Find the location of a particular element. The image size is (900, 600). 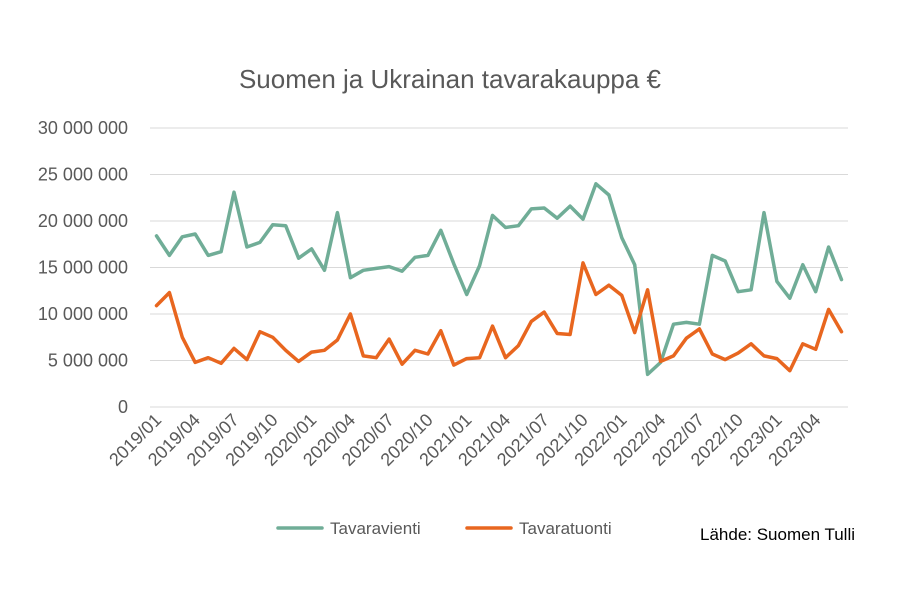

series-line-tavaratuonti is located at coordinates (499, 317).